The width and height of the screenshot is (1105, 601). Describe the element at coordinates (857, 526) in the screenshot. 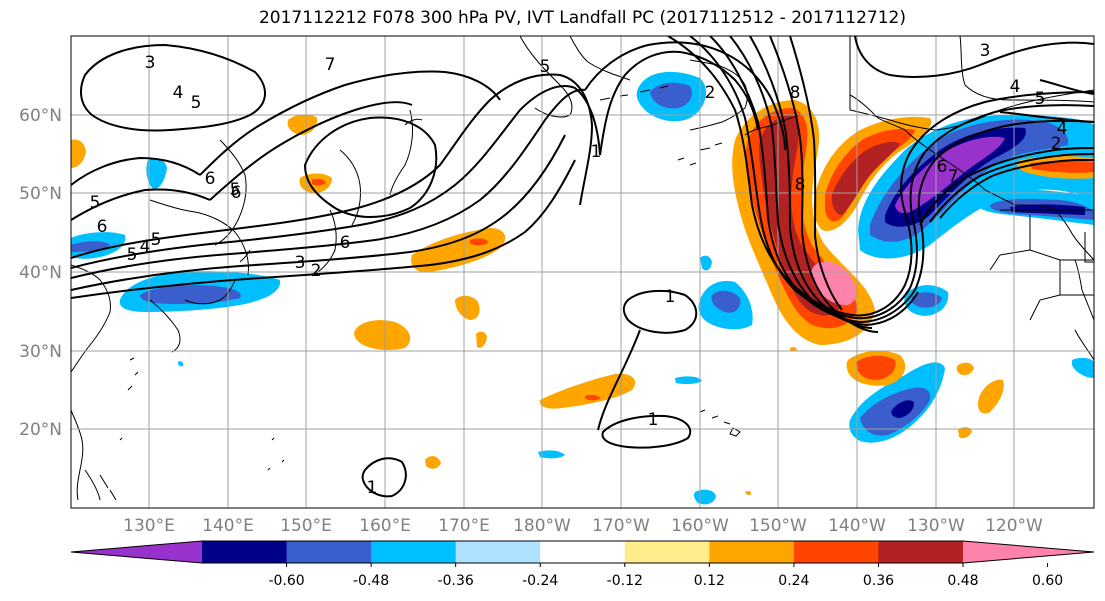

I see `longitude-label: 140°W` at that location.